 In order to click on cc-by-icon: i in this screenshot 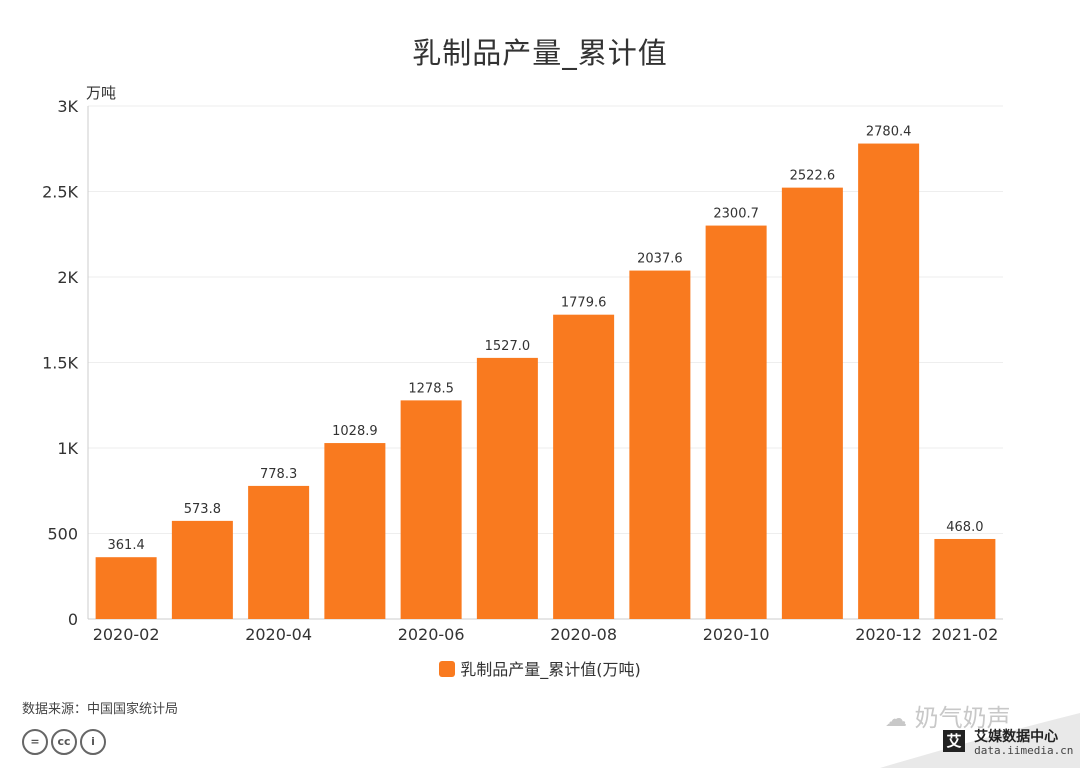, I will do `click(93, 742)`.